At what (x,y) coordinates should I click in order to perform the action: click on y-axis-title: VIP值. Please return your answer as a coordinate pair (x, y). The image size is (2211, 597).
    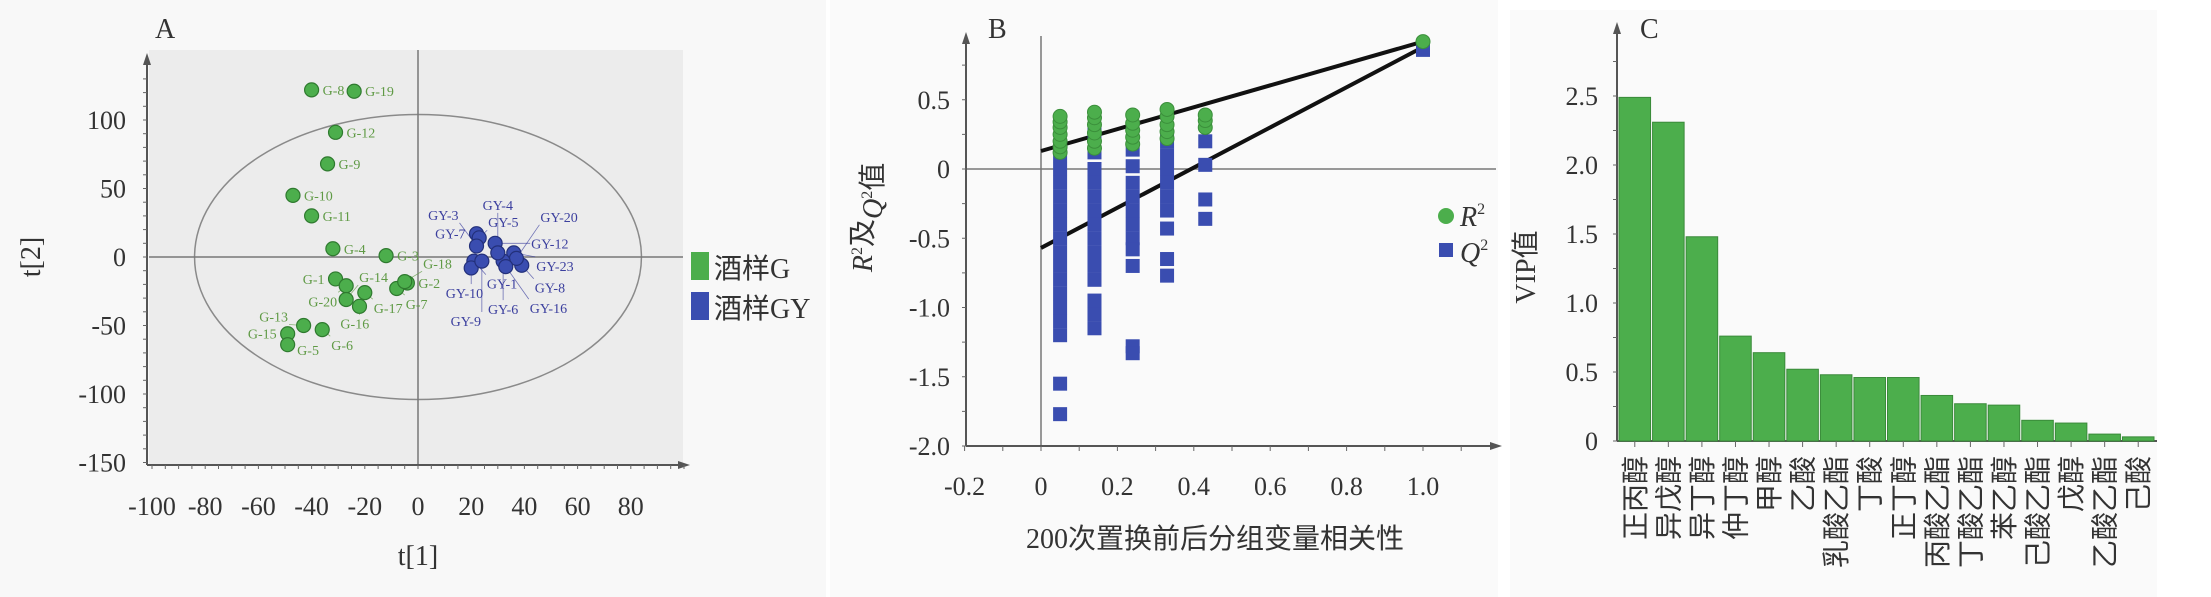
    Looking at the image, I should click on (1526, 266).